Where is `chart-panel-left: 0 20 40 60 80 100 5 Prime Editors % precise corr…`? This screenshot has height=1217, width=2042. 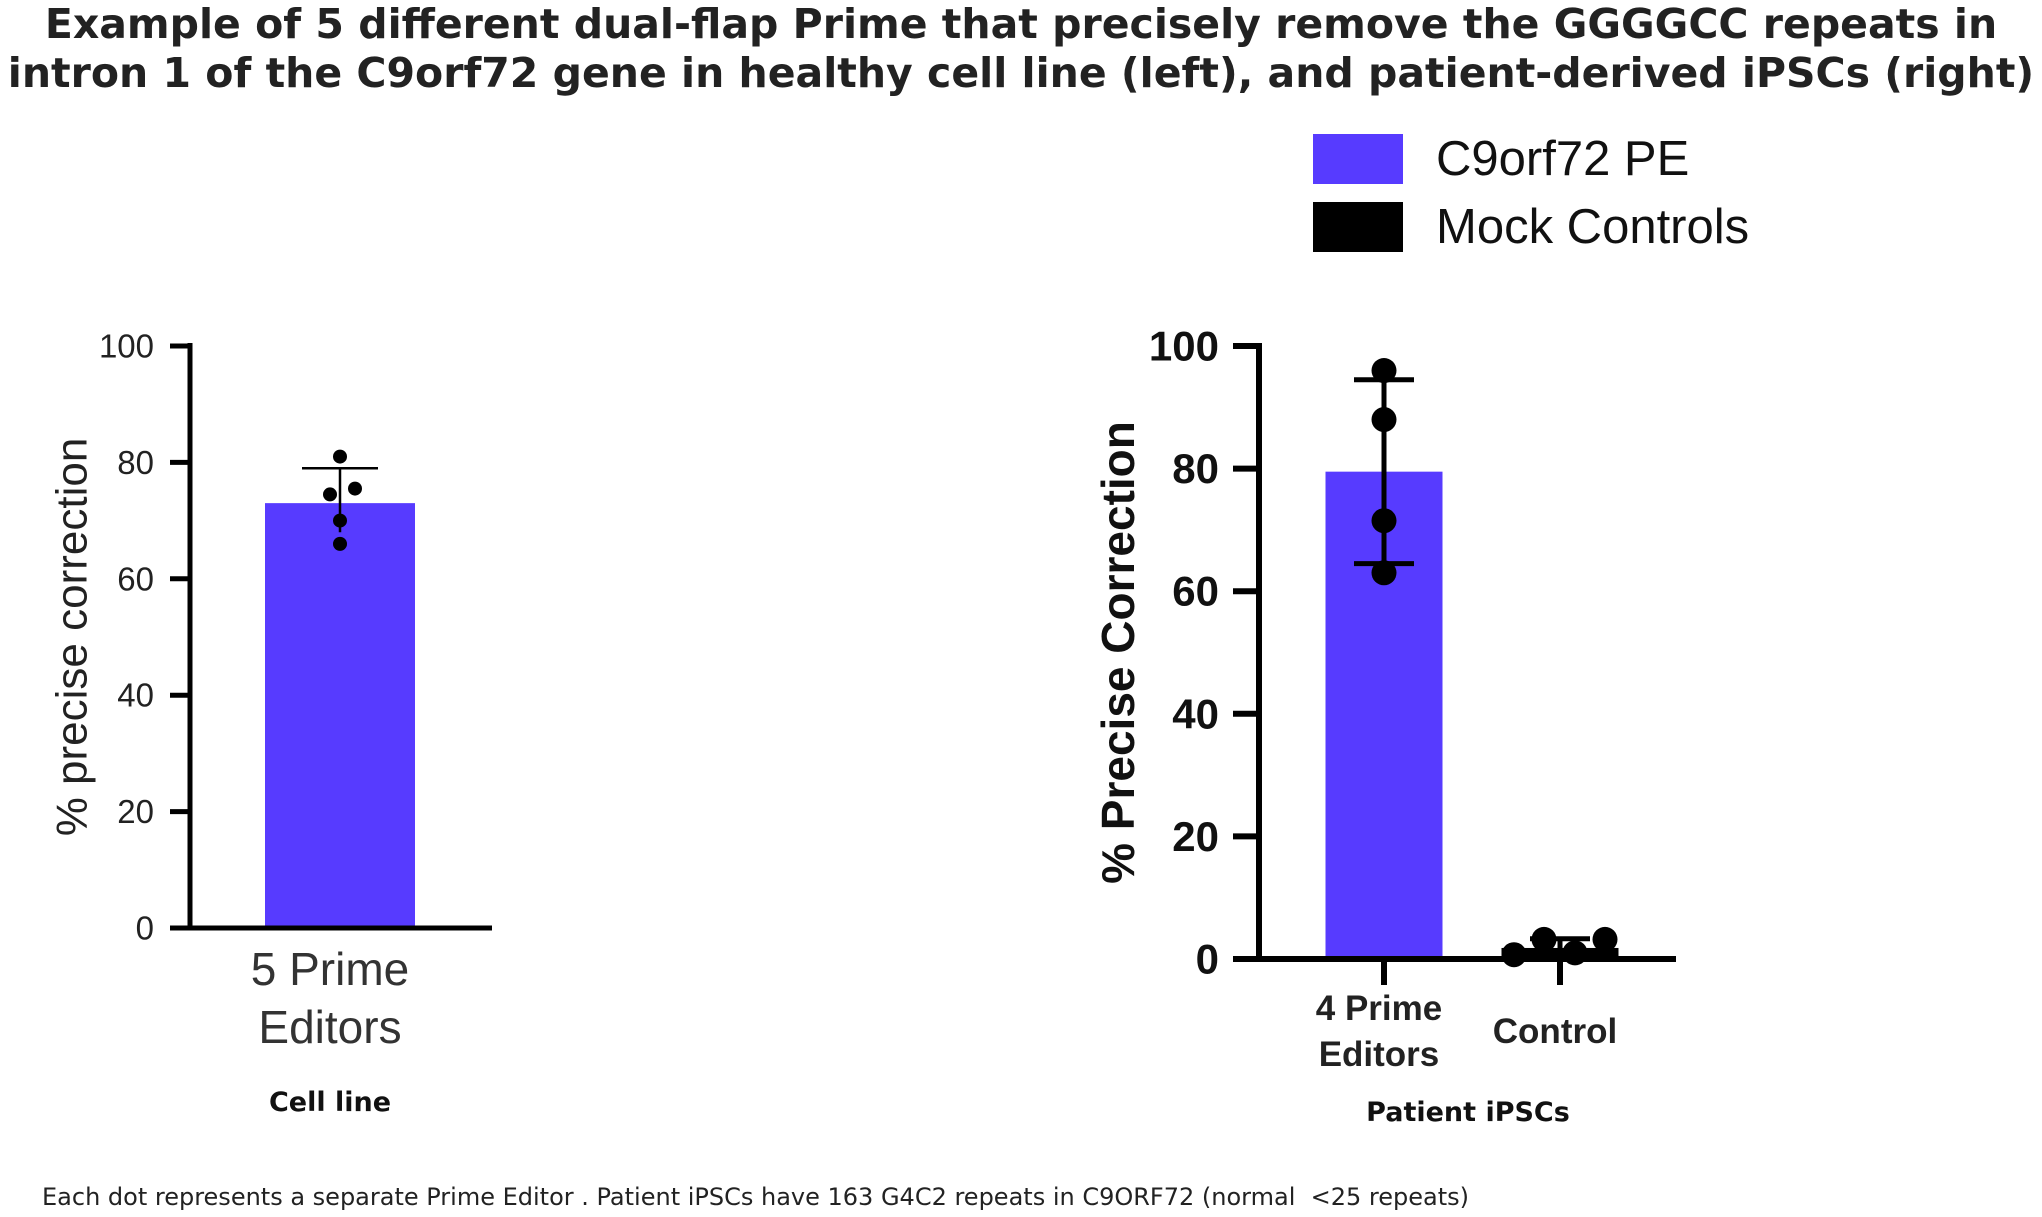
chart-panel-left: 0 20 40 60 80 100 5 Prime Editors % precise corr… is located at coordinates (270, 723).